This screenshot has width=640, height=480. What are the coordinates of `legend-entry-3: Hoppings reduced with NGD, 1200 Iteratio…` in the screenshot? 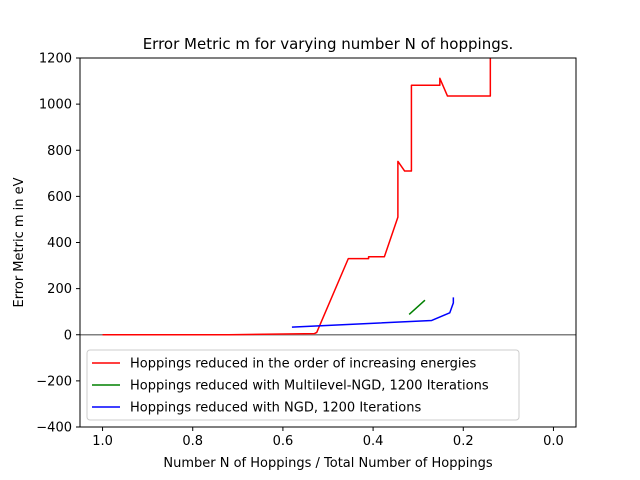 It's located at (275, 408).